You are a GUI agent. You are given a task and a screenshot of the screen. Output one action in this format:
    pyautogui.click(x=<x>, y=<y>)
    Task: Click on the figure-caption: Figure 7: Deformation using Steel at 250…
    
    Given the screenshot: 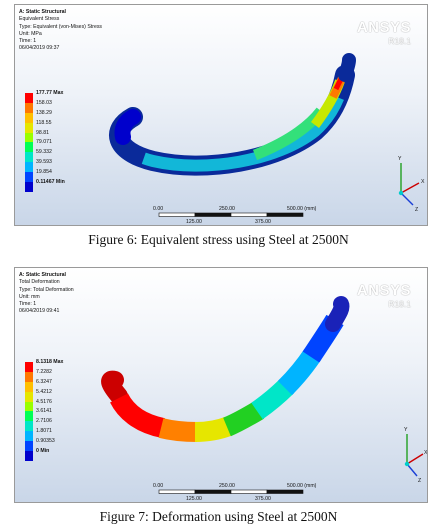 What is the action you would take?
    pyautogui.click(x=218, y=516)
    